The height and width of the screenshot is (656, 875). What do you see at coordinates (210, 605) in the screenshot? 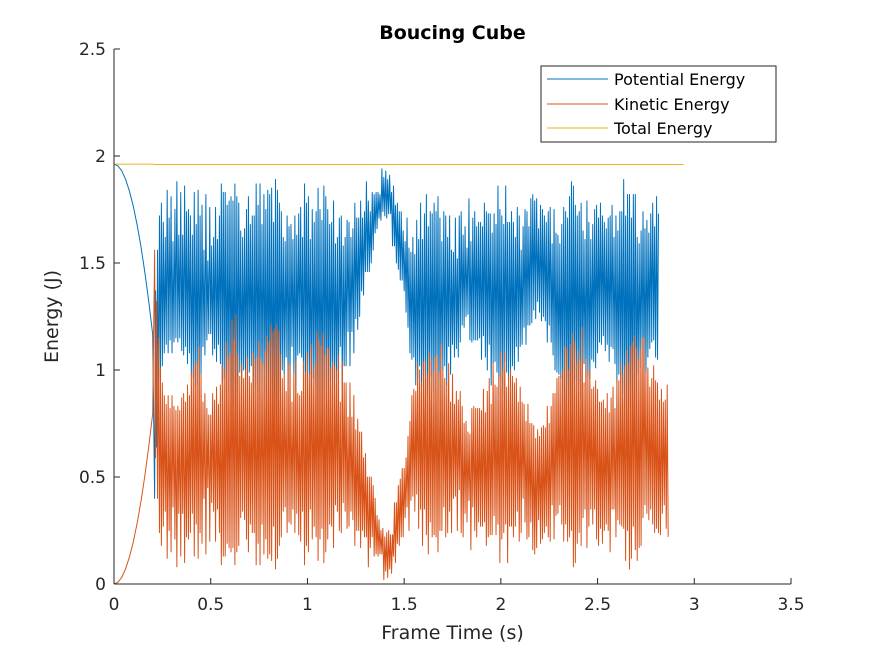
I see `x-tick-label: 0.5` at bounding box center [210, 605].